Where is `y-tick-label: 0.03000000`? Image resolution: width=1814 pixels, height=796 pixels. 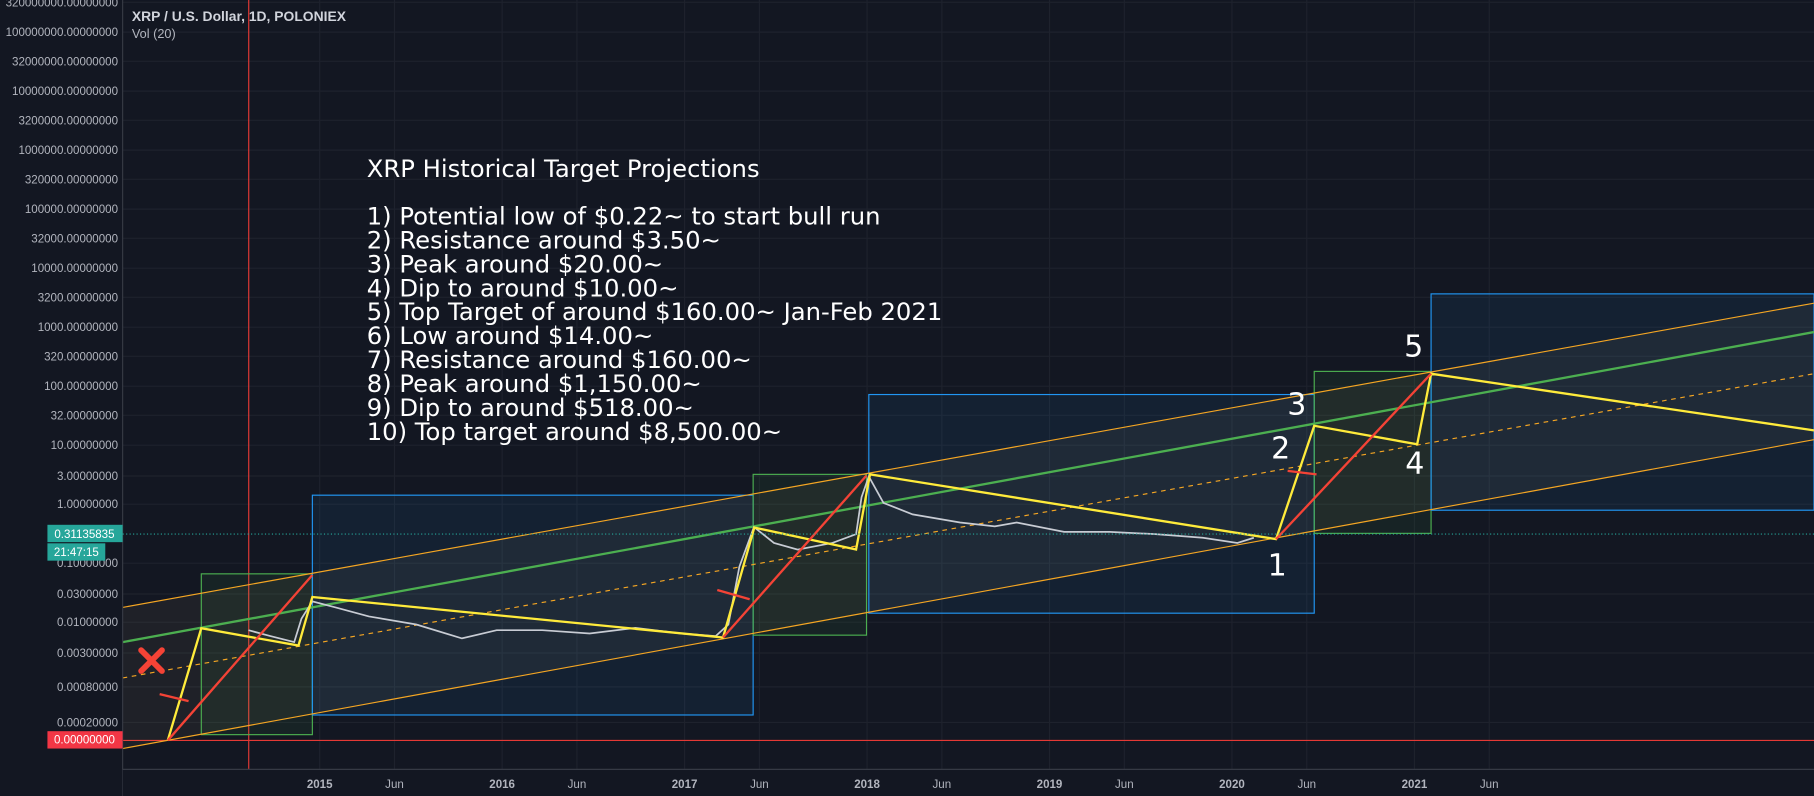 y-tick-label: 0.03000000 is located at coordinates (87, 595).